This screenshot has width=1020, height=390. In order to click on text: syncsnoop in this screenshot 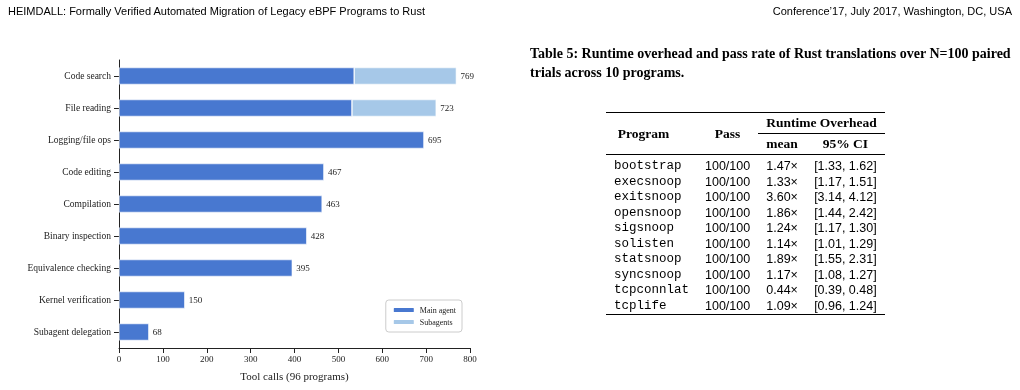, I will do `click(648, 275)`.